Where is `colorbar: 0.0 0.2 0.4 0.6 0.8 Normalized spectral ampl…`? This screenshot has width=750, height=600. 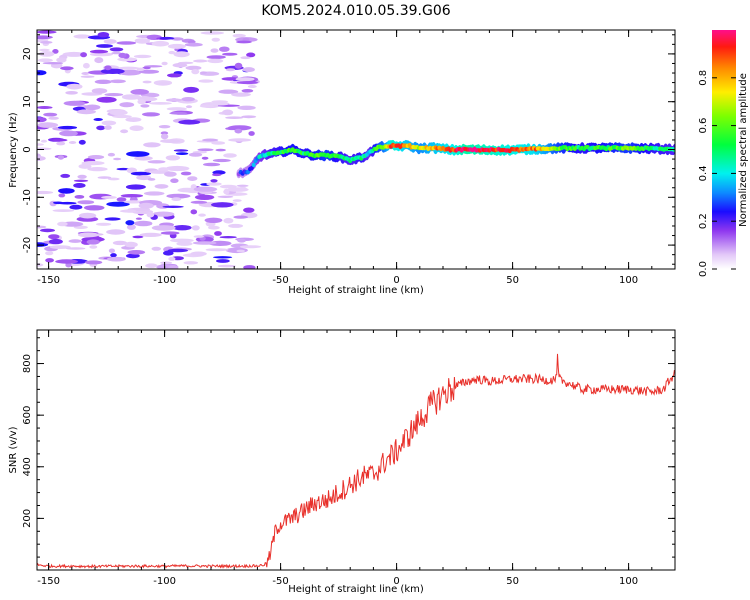
colorbar: 0.0 0.2 0.4 0.6 0.8 Normalized spectral ampl… is located at coordinates (723, 153).